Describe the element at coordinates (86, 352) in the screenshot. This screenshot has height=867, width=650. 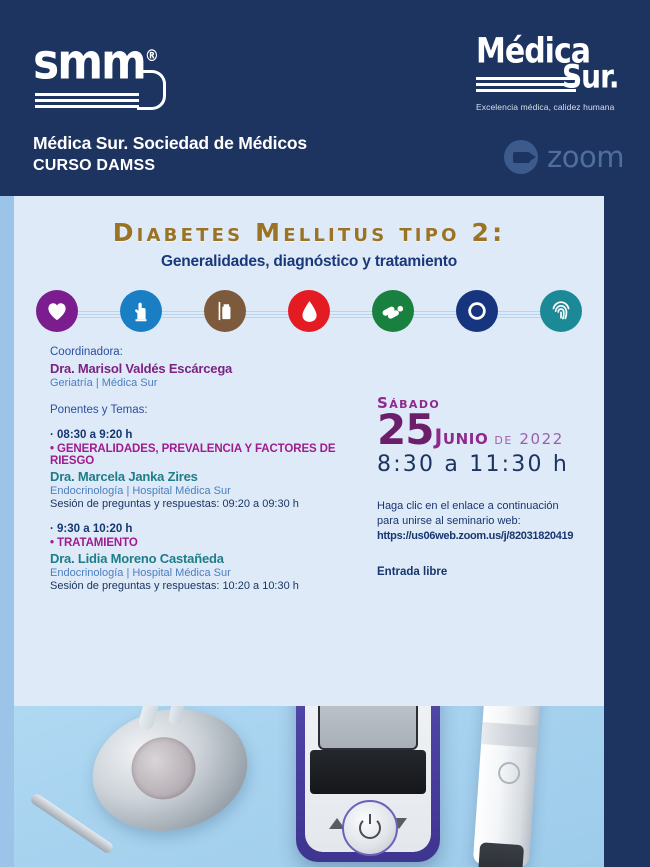
I see `coordinator-label: Coordinadora:` at that location.